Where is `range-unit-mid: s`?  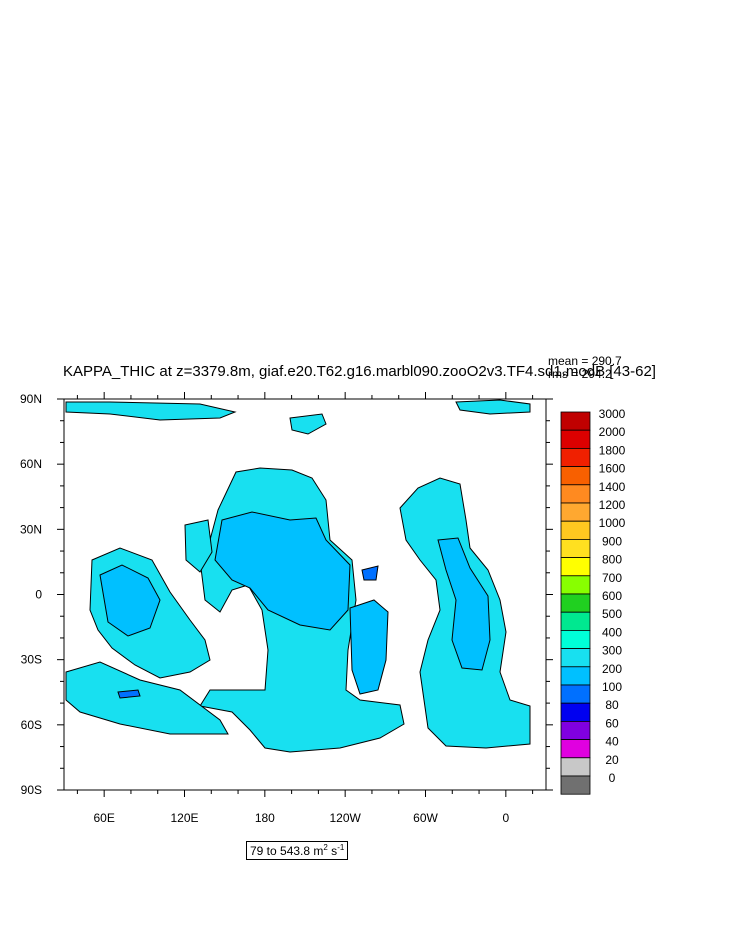 range-unit-mid: s is located at coordinates (332, 851).